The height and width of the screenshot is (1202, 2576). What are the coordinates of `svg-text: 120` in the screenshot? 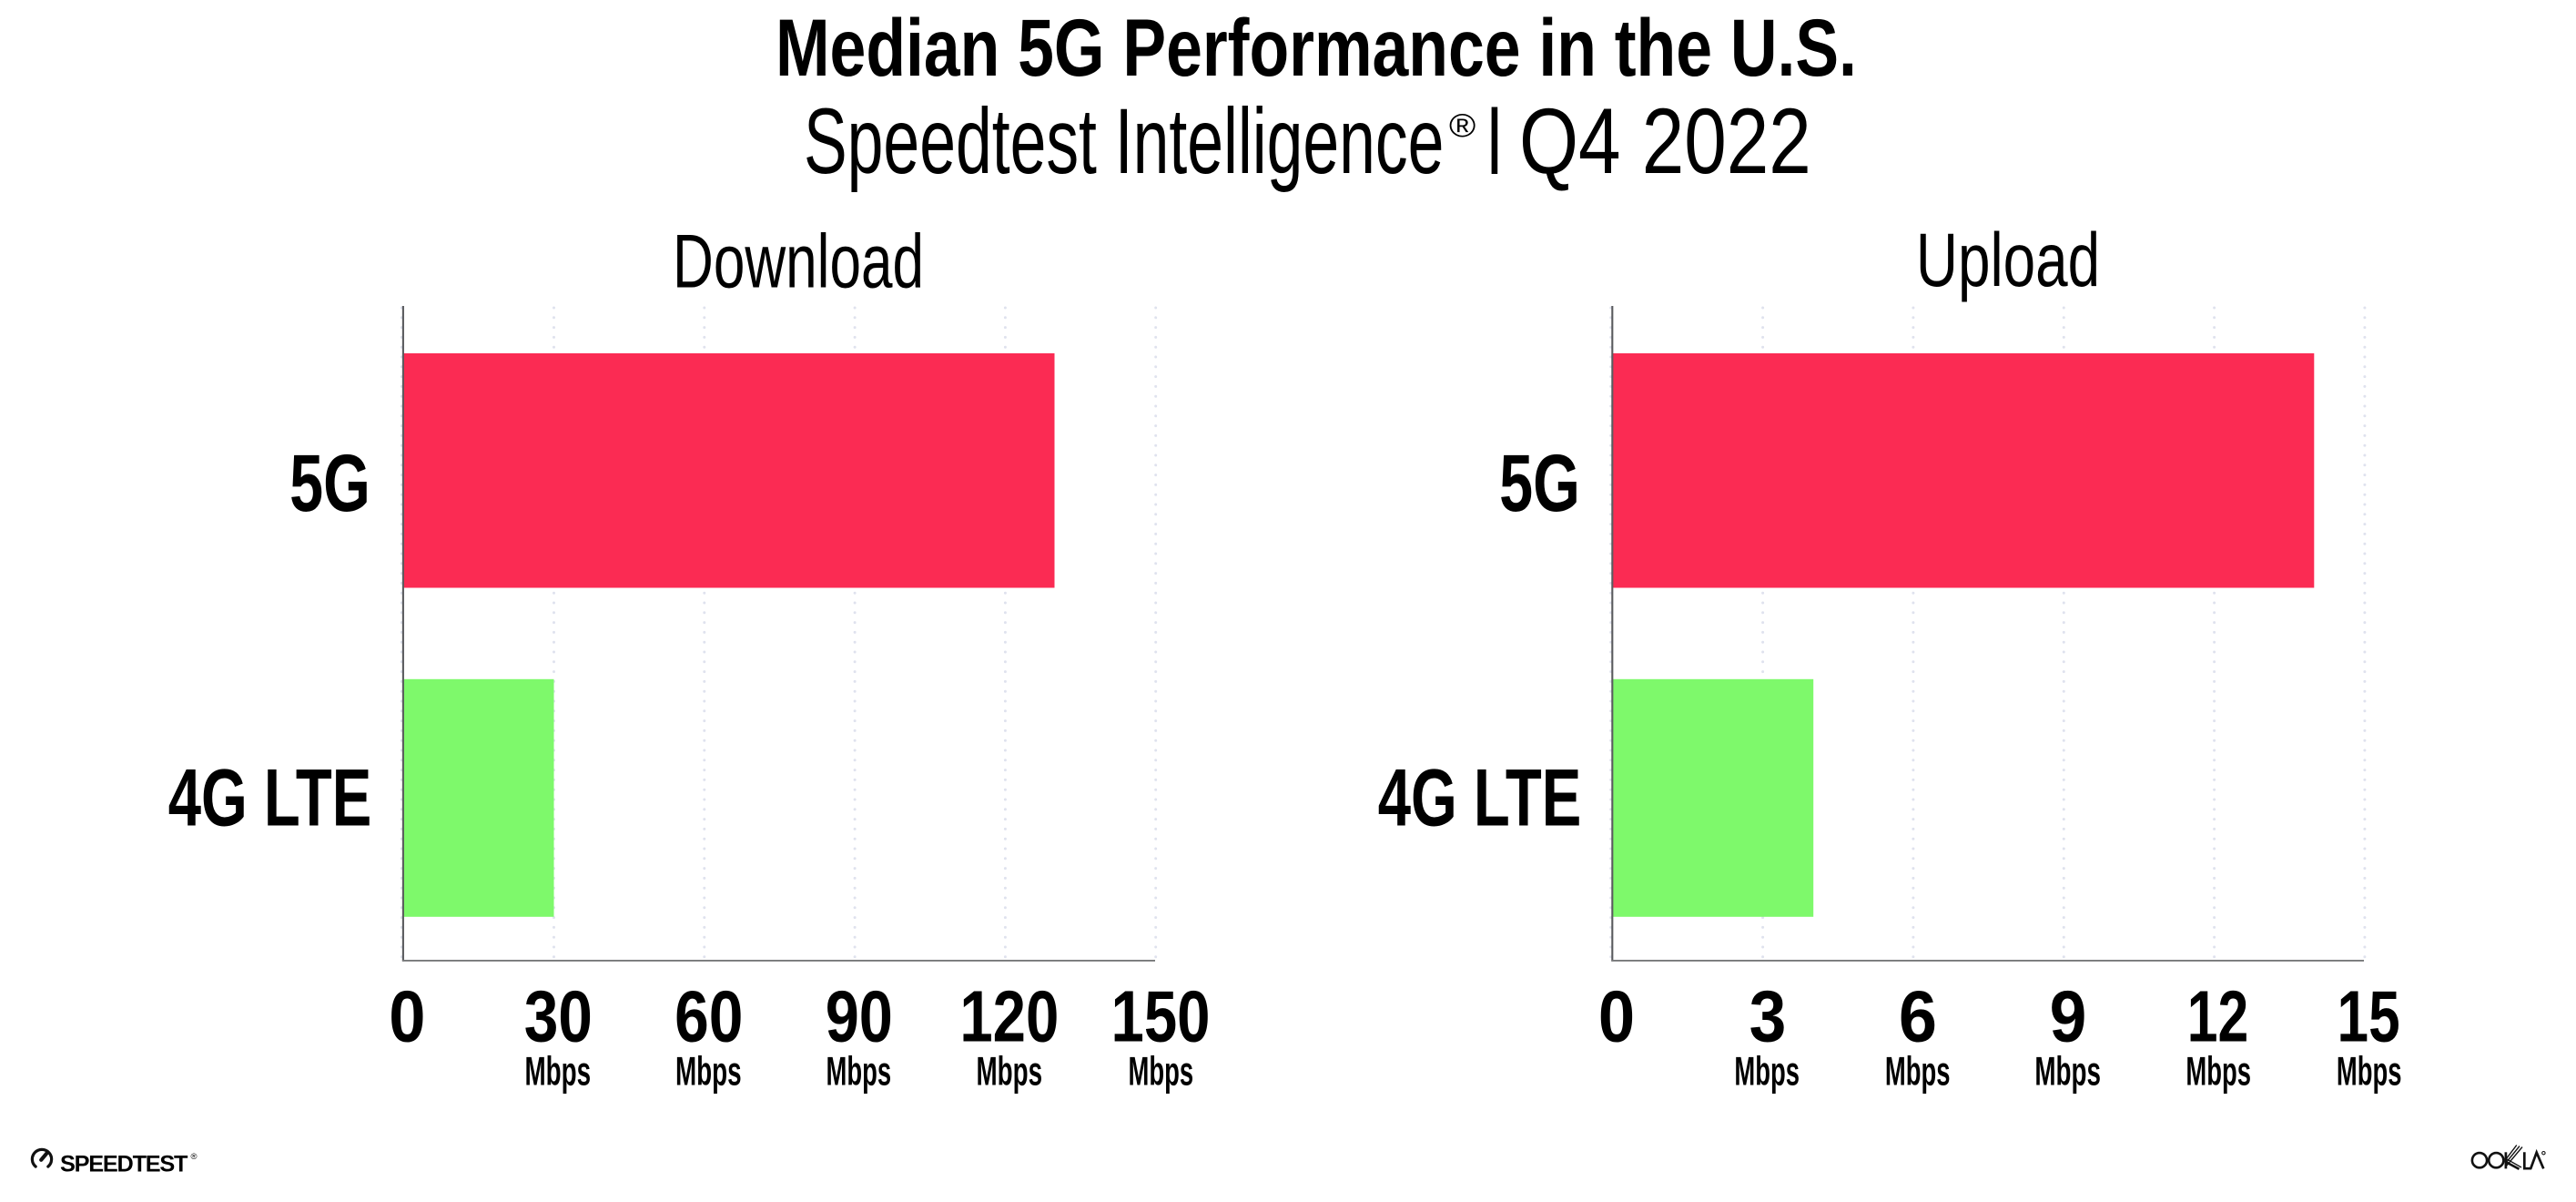 It's located at (1009, 1016).